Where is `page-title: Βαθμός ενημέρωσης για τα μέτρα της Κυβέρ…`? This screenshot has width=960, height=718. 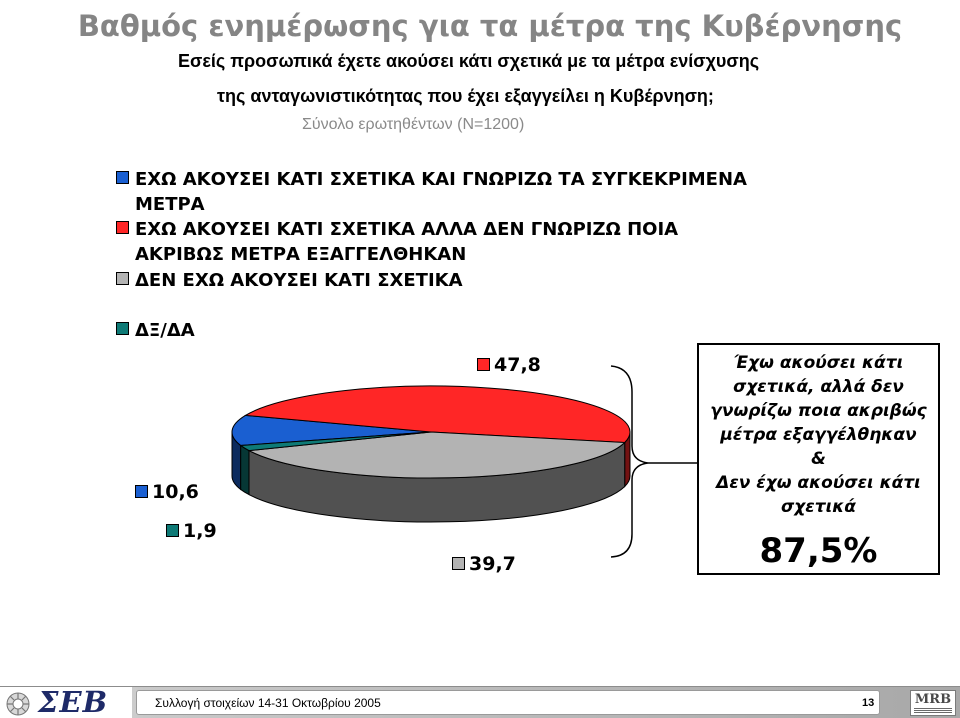 page-title: Βαθμός ενημέρωσης για τα μέτρα της Κυβέρ… is located at coordinates (490, 26).